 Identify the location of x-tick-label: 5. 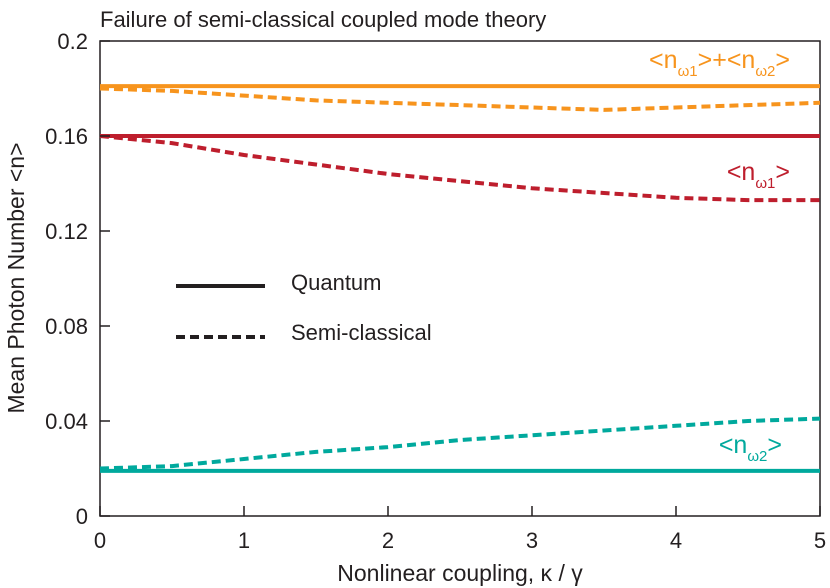
(820, 540).